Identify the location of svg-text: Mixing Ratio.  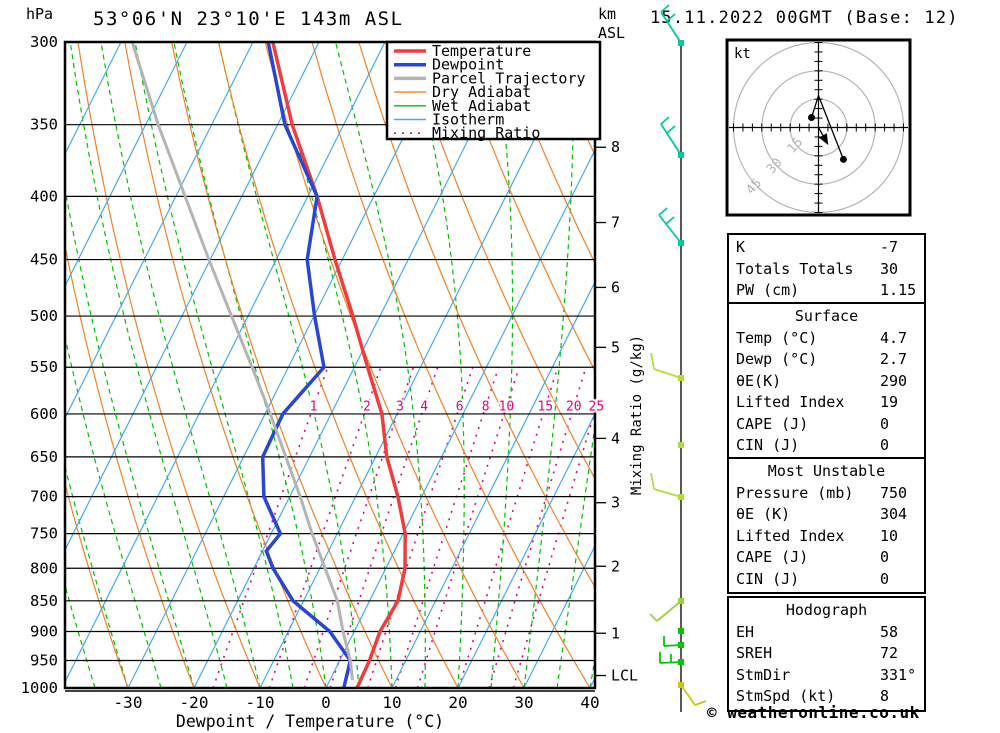
(486, 133).